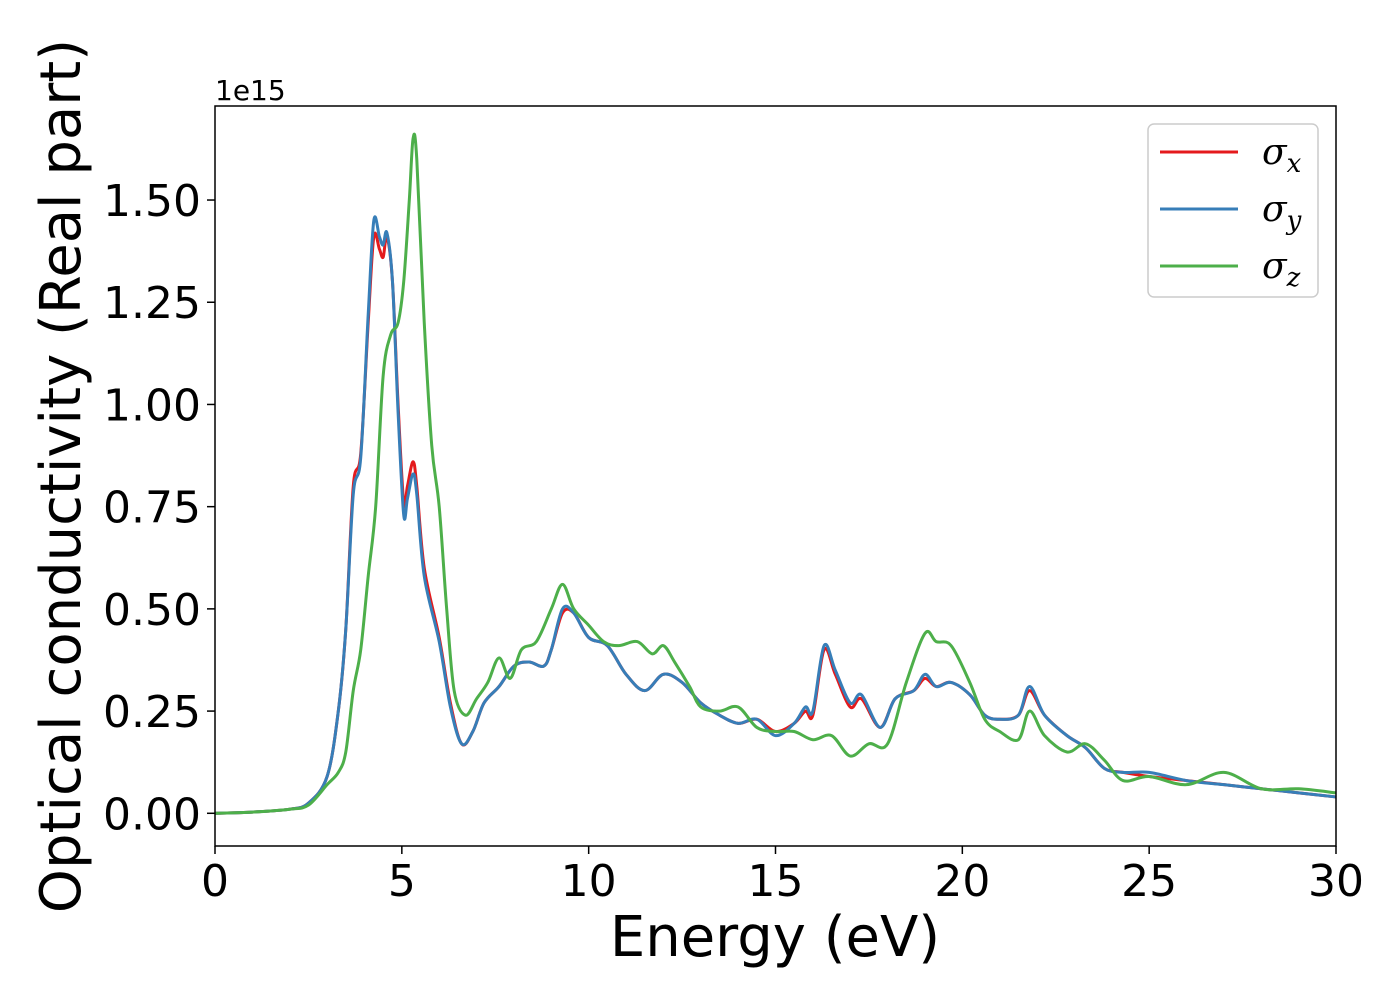 This screenshot has height=1000, width=1400. I want to click on y-tick-label: 0.25, so click(152, 712).